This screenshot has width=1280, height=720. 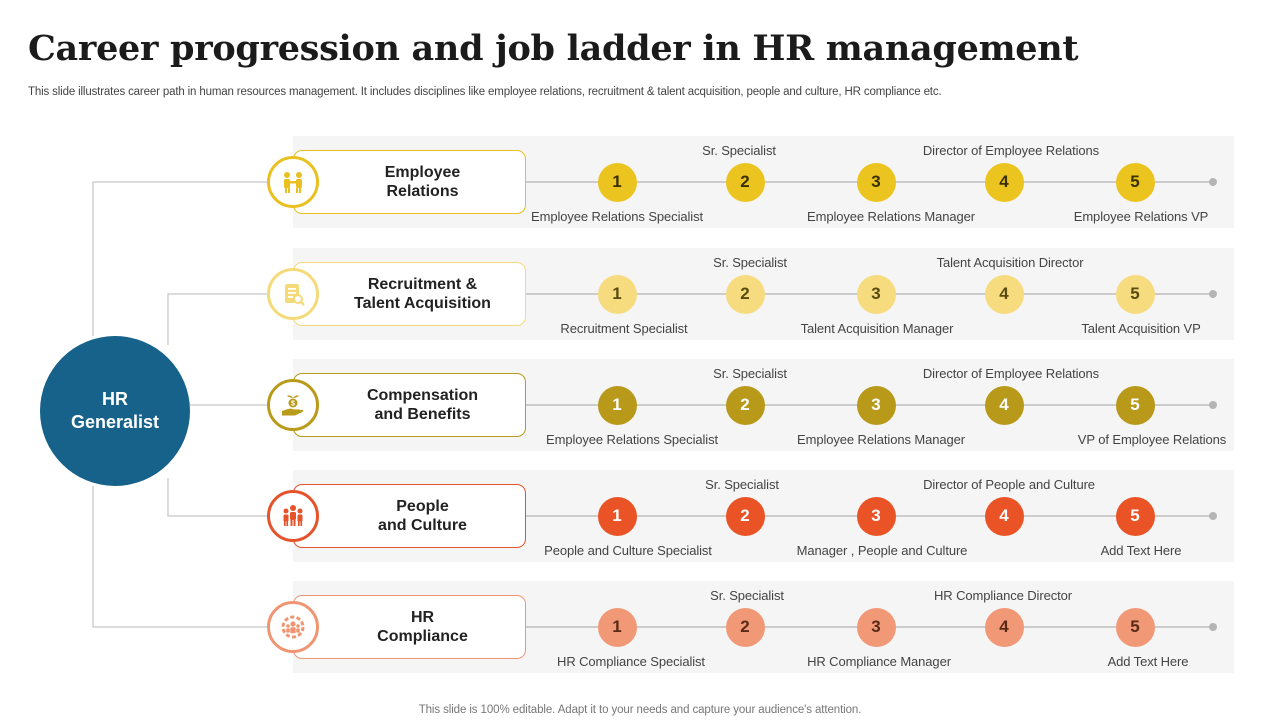 I want to click on people-group-icon, so click(x=293, y=516).